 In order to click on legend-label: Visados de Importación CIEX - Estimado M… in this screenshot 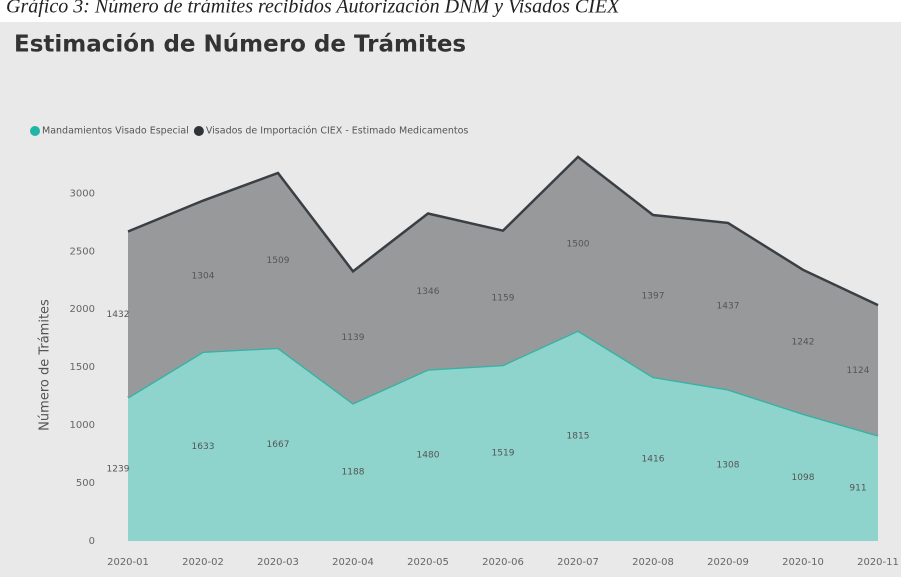, I will do `click(337, 131)`.